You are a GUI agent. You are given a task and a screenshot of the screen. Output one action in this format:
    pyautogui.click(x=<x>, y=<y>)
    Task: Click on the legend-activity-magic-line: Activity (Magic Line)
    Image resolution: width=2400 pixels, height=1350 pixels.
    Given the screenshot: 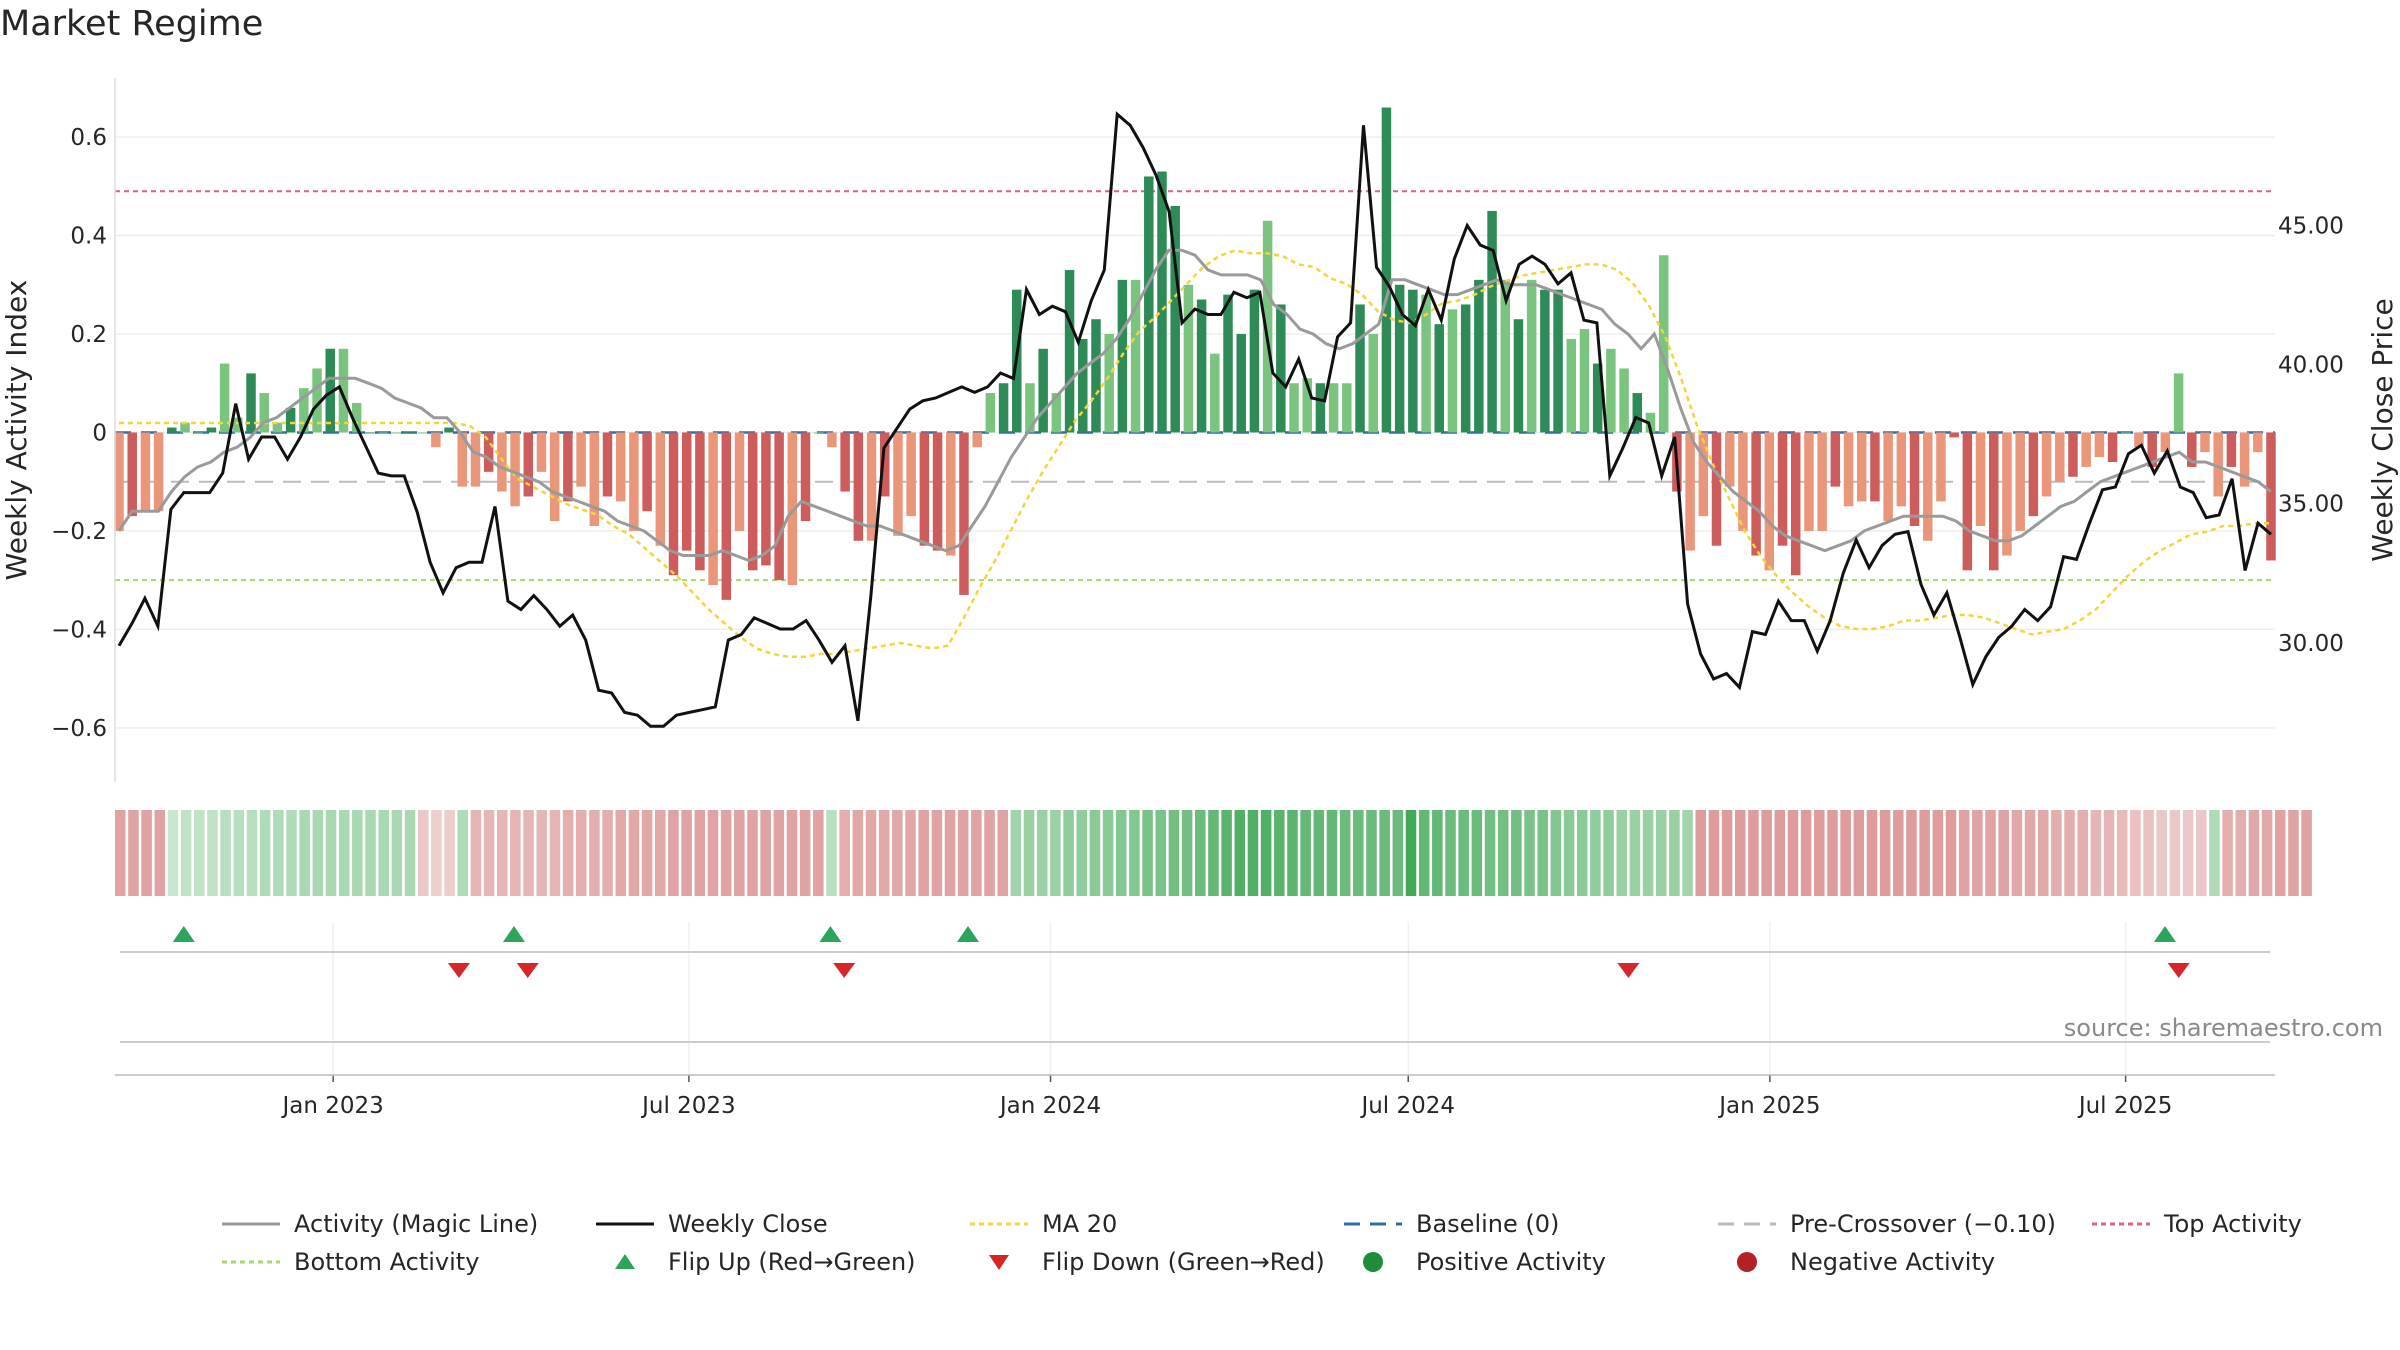 What is the action you would take?
    pyautogui.click(x=380, y=1224)
    